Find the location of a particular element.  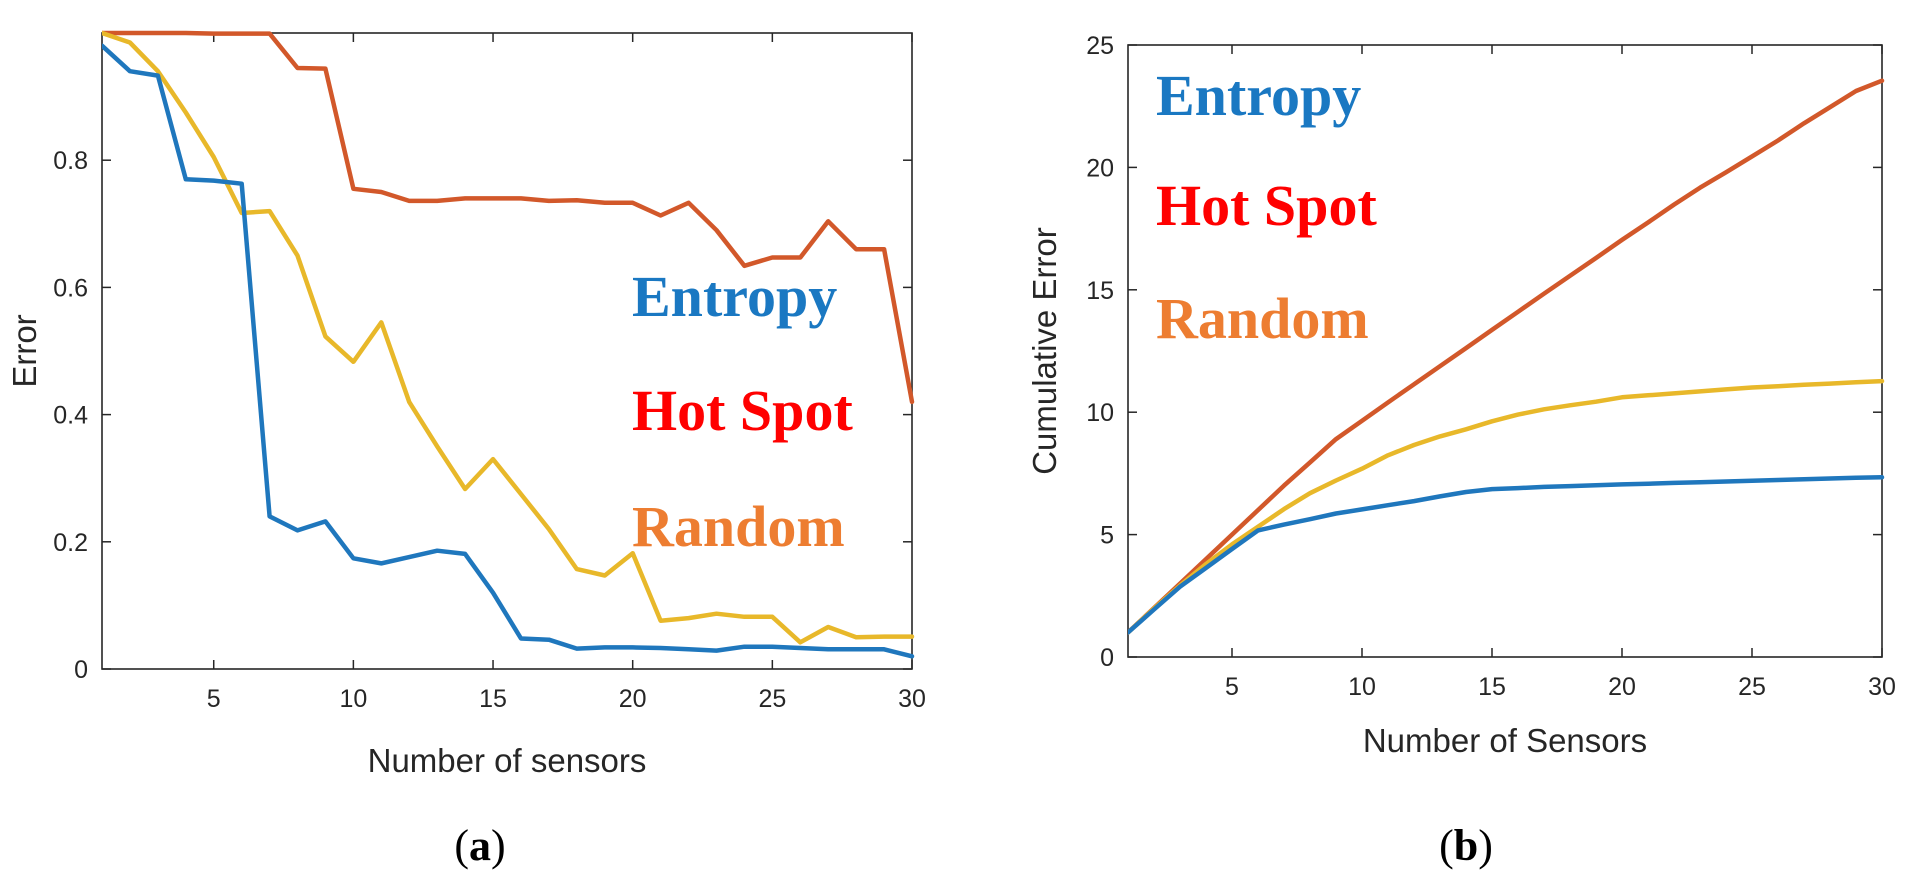

series-line-random is located at coordinates (1506, 506).